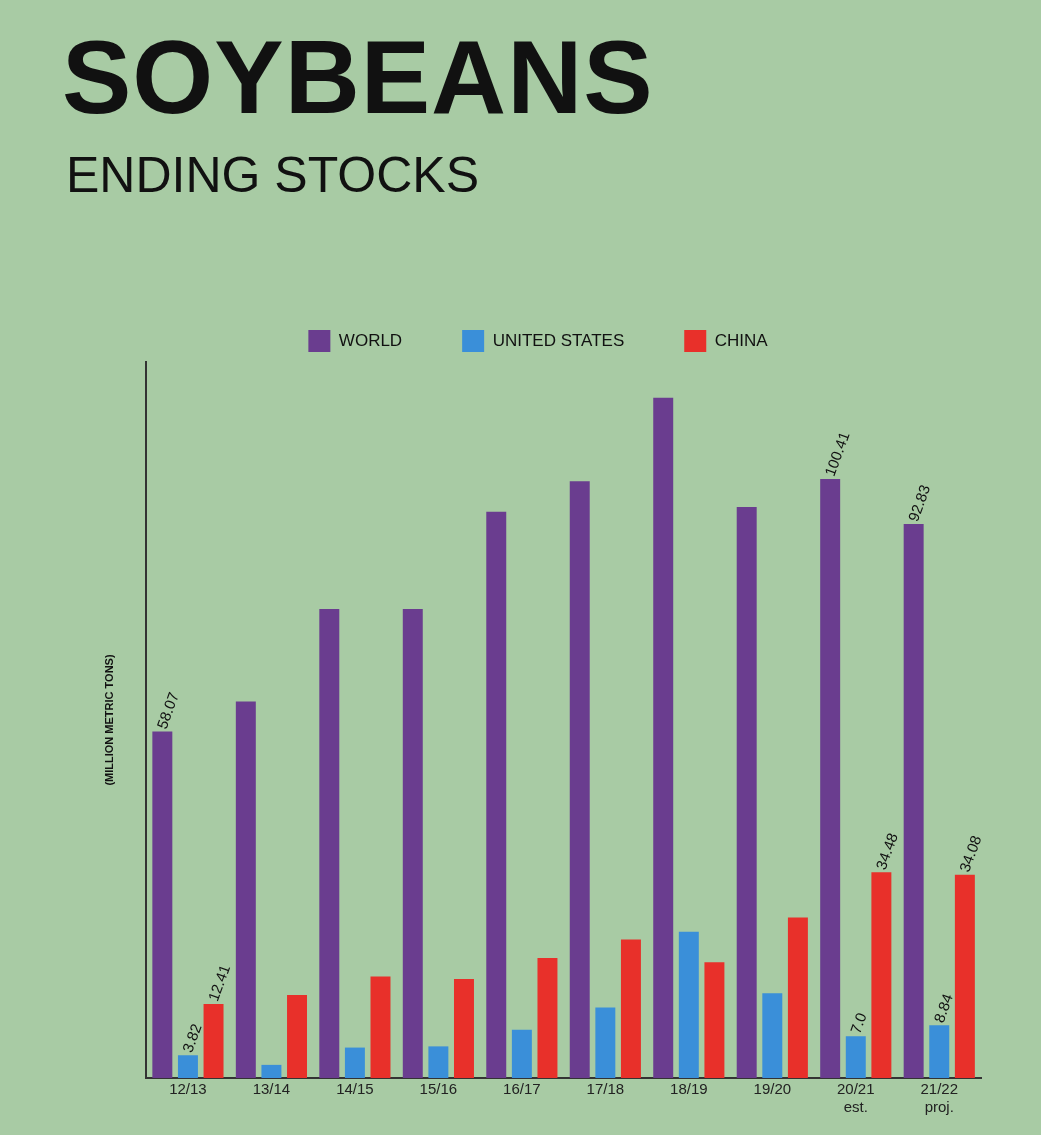  What do you see at coordinates (358, 77) in the screenshot?
I see `chart-title: SOYBEANS` at bounding box center [358, 77].